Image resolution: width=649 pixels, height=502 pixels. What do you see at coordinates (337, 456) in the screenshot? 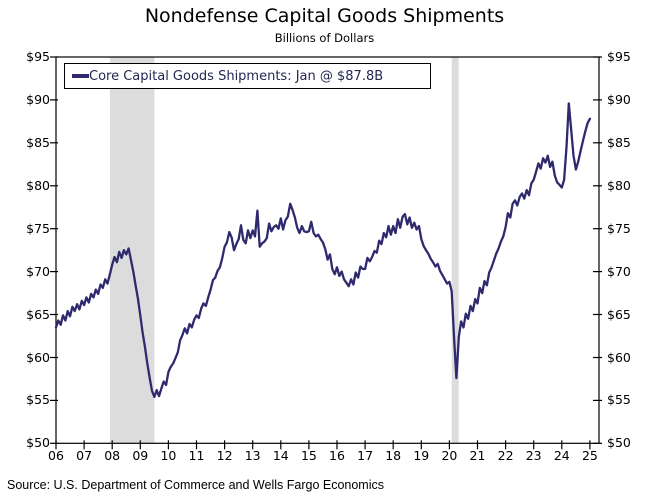
I see `x-tick-label: 16` at bounding box center [337, 456].